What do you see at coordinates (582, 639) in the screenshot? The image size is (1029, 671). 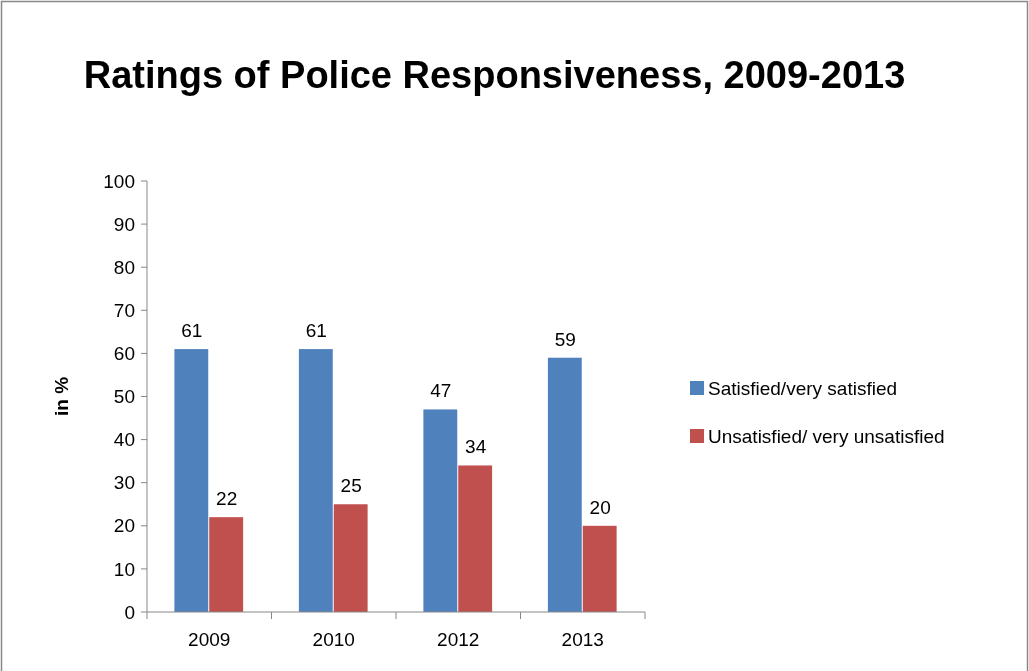 I see `x-tick-label: 2013` at bounding box center [582, 639].